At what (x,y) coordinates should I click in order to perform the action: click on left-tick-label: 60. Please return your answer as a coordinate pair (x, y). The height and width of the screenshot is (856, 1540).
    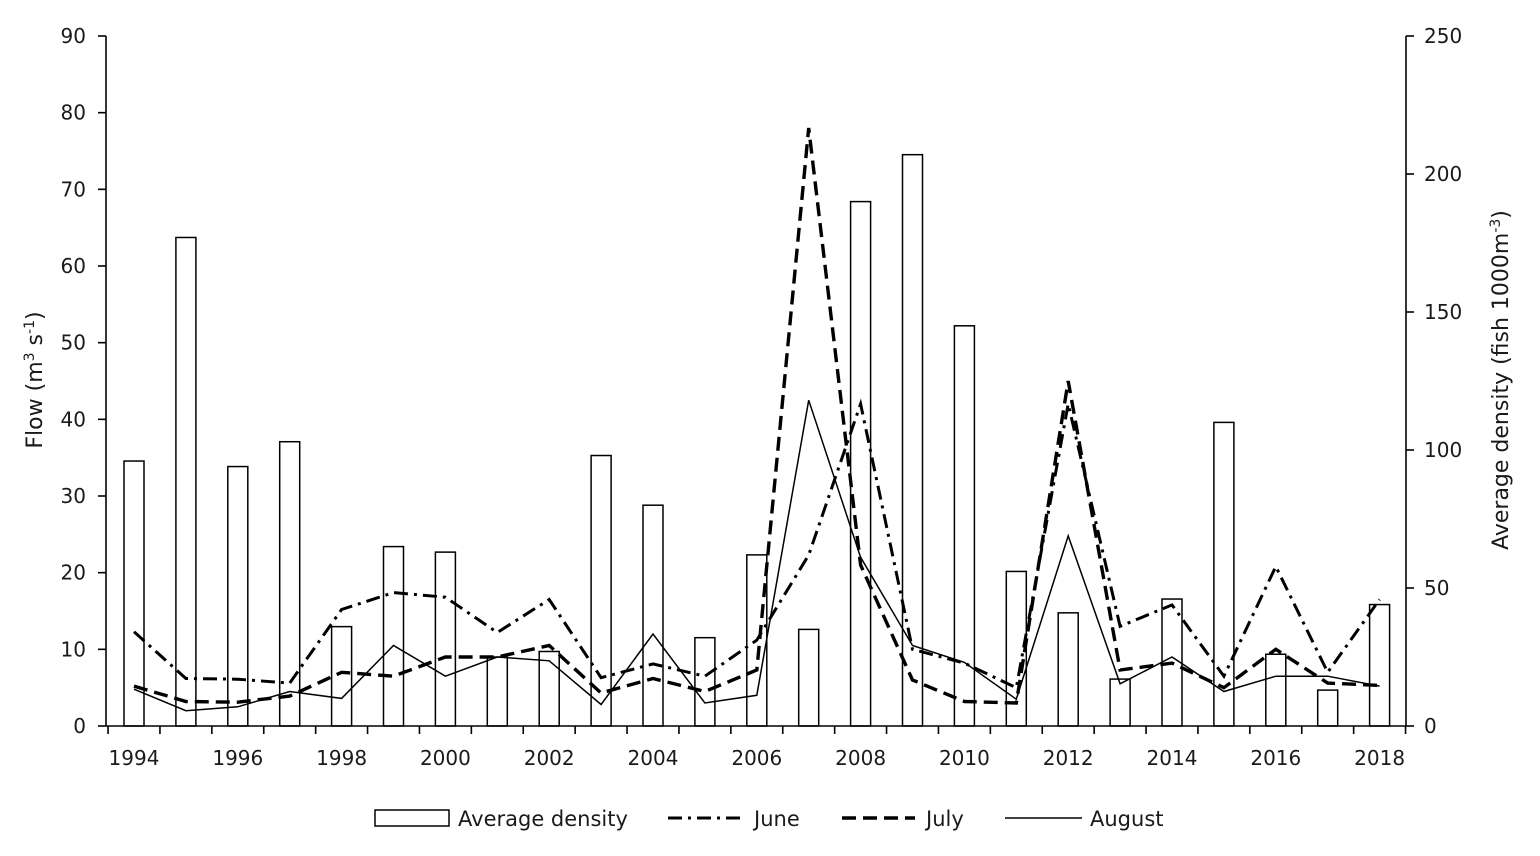
    Looking at the image, I should click on (73, 266).